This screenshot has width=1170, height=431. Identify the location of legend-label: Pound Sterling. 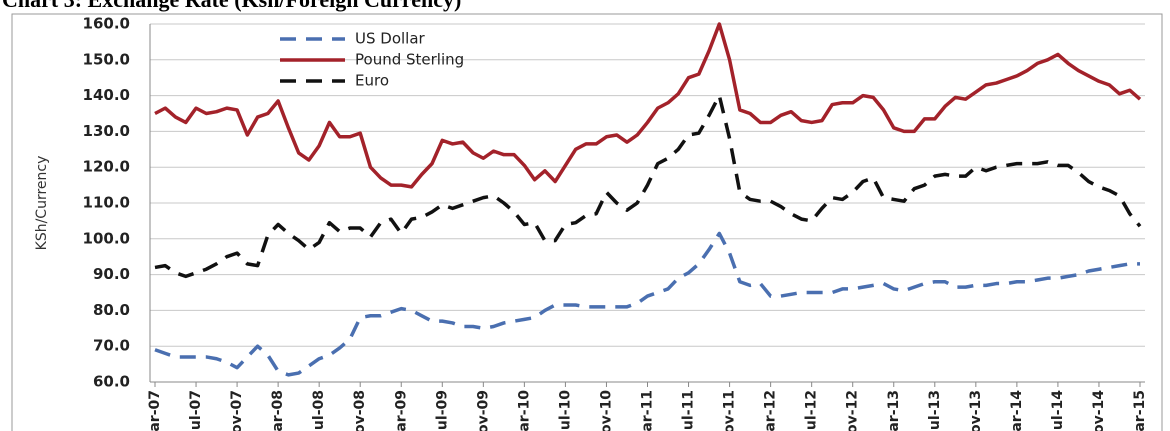
(409, 60).